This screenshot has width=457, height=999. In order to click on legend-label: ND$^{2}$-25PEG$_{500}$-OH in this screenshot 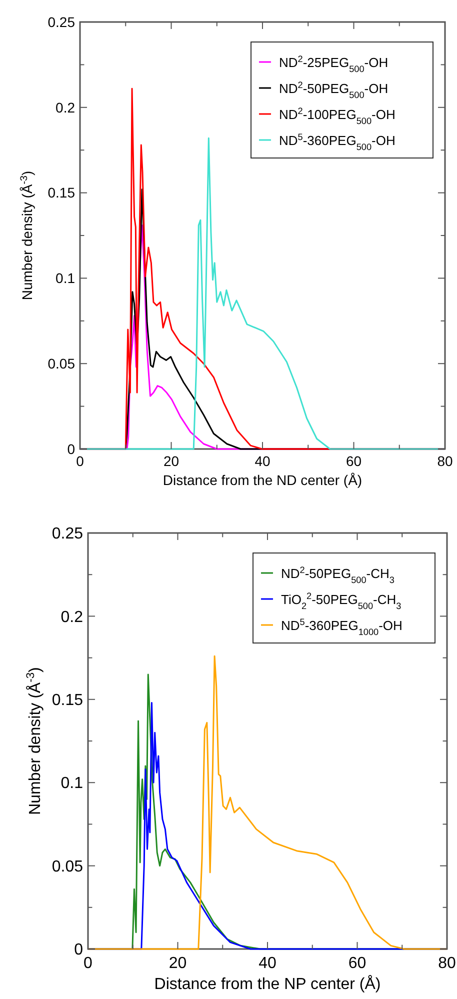, I will do `click(333, 64)`.